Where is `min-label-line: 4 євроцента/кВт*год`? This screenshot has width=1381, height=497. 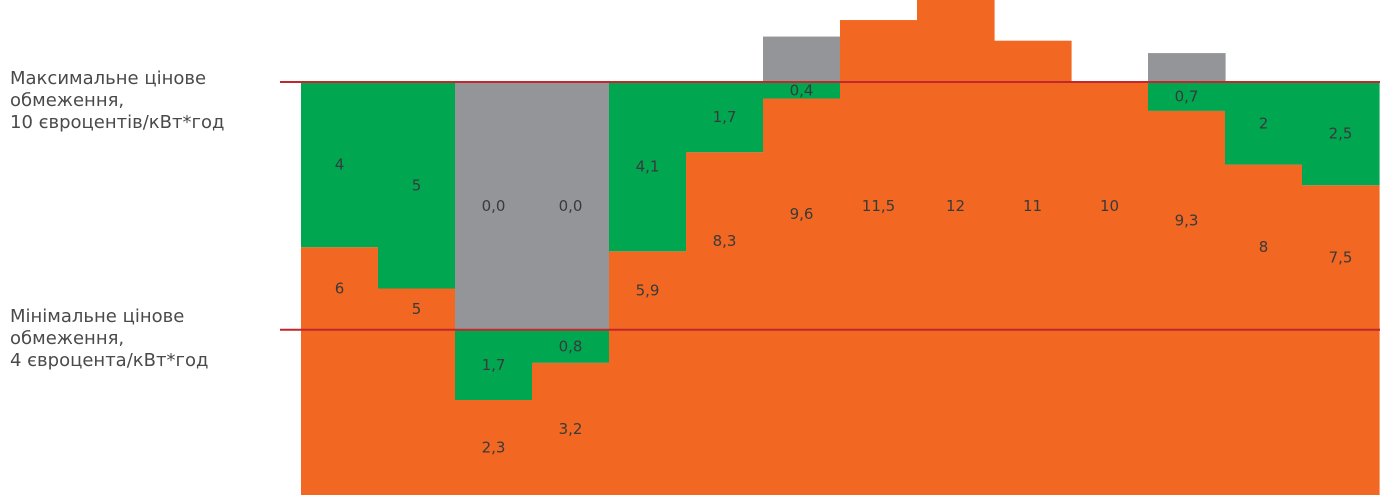 min-label-line: 4 євроцента/кВт*год is located at coordinates (109, 360).